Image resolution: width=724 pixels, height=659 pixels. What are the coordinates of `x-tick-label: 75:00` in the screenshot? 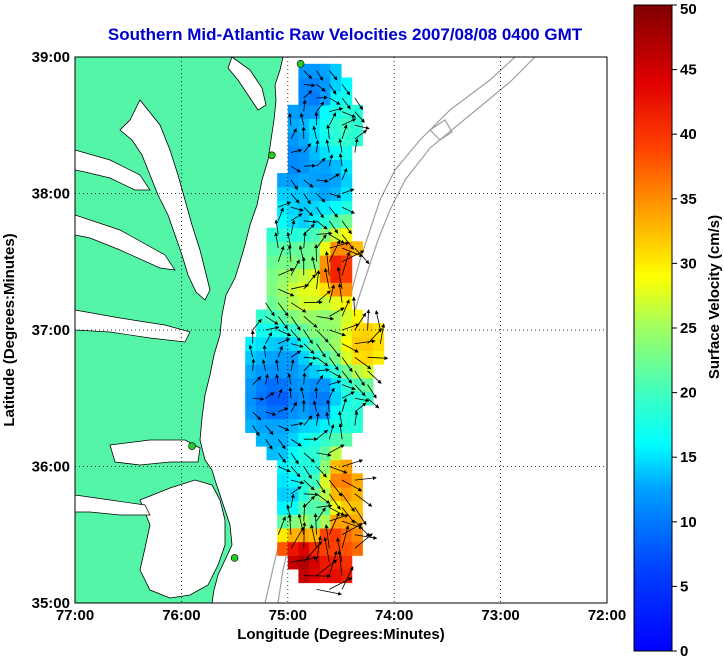 It's located at (288, 615).